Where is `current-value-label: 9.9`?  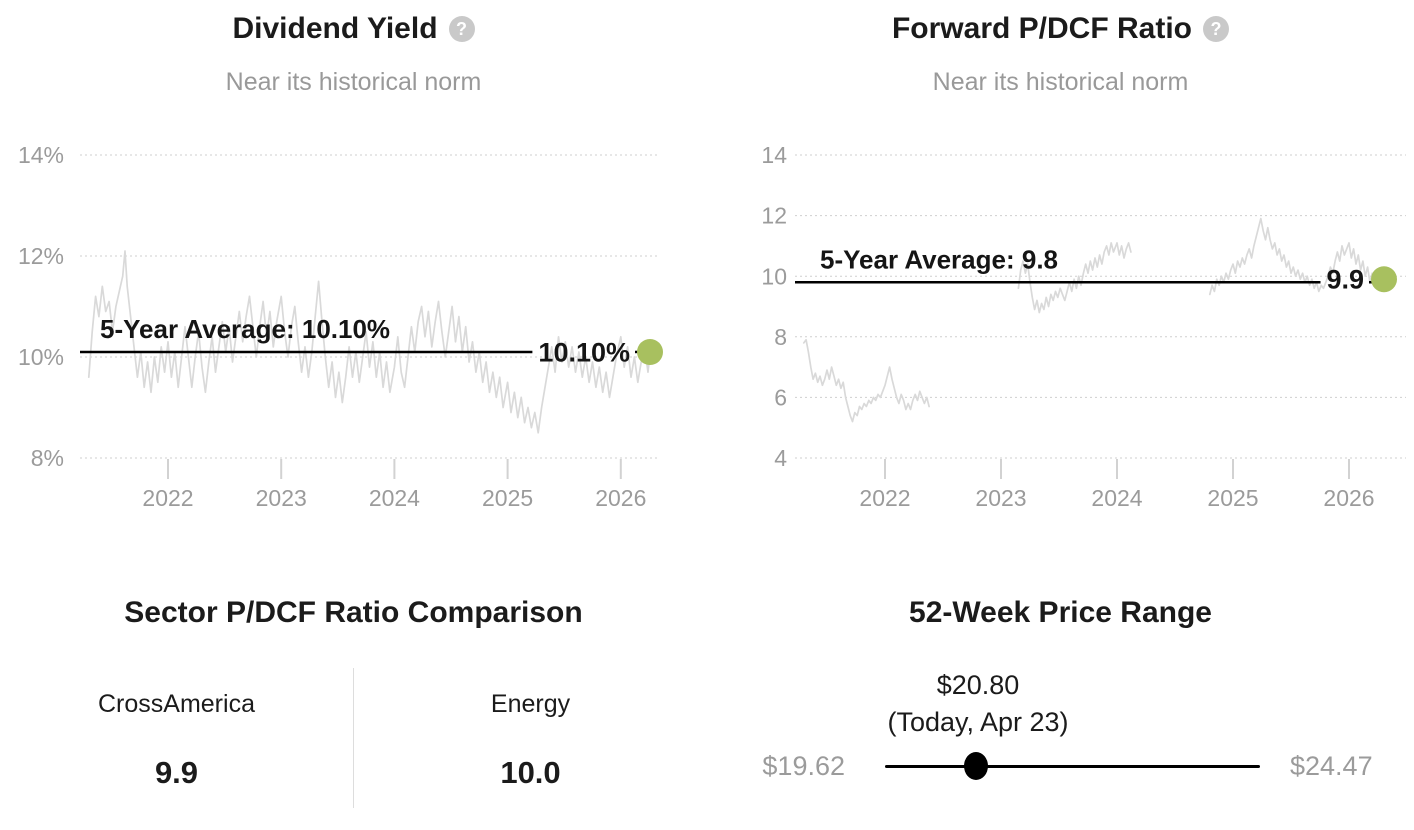
current-value-label: 9.9 is located at coordinates (1345, 280).